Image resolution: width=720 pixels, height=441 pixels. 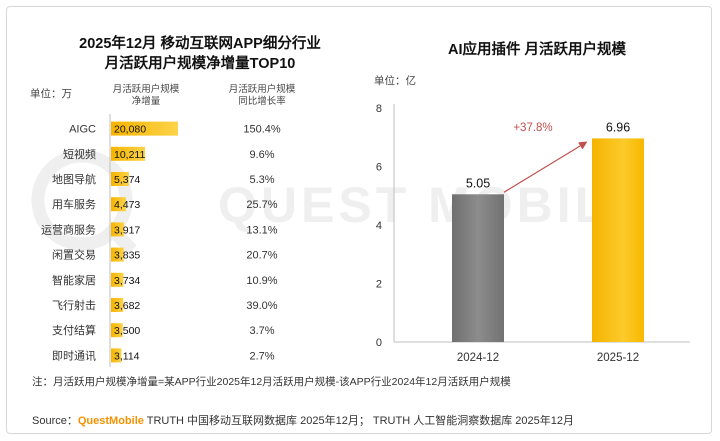 I want to click on category-label: 短视频, so click(x=79, y=154).